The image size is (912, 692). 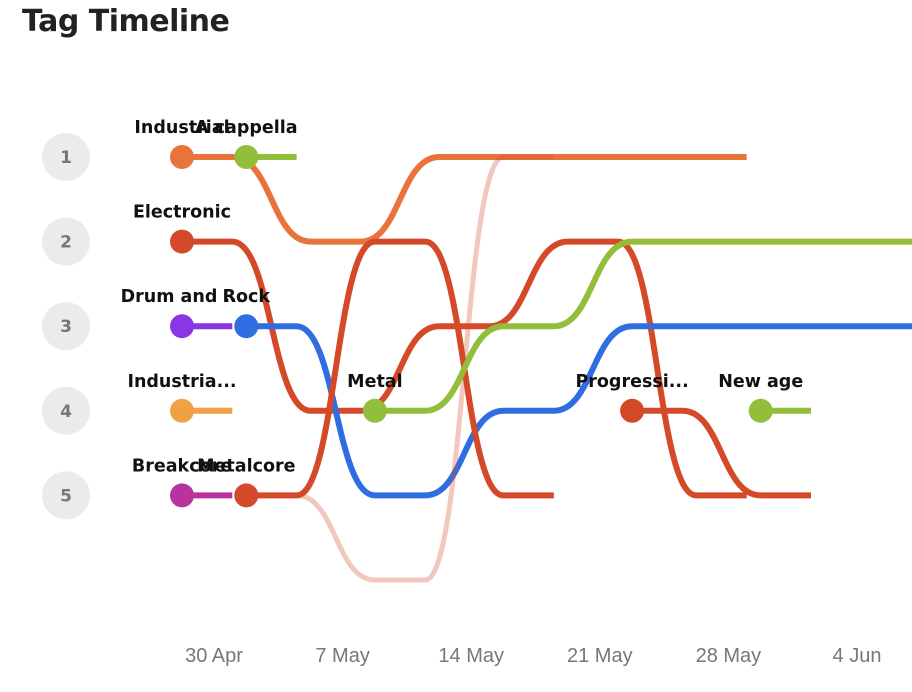 I want to click on x-tick-4-jun: 4 Jun, so click(x=857, y=656).